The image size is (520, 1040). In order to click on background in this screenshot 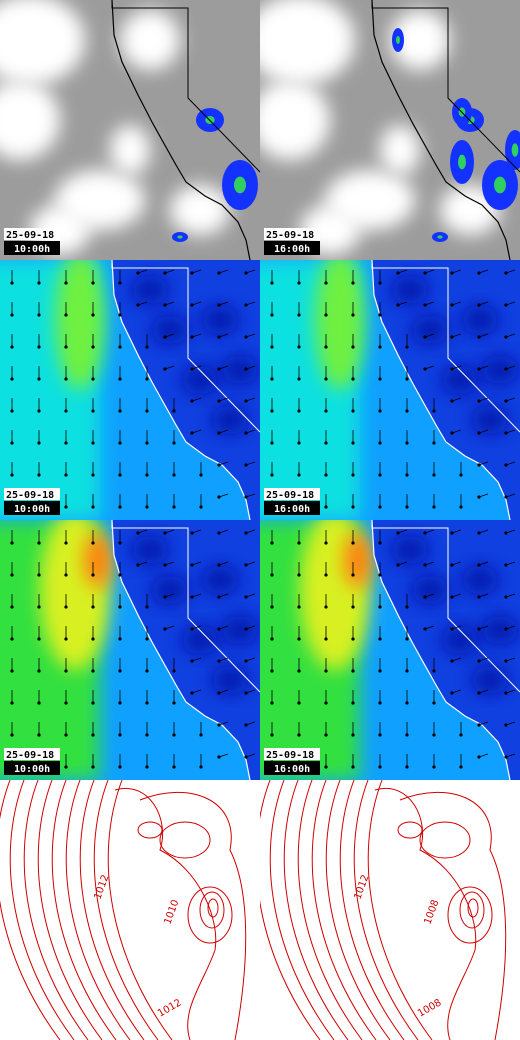, I will do `click(390, 910)`.